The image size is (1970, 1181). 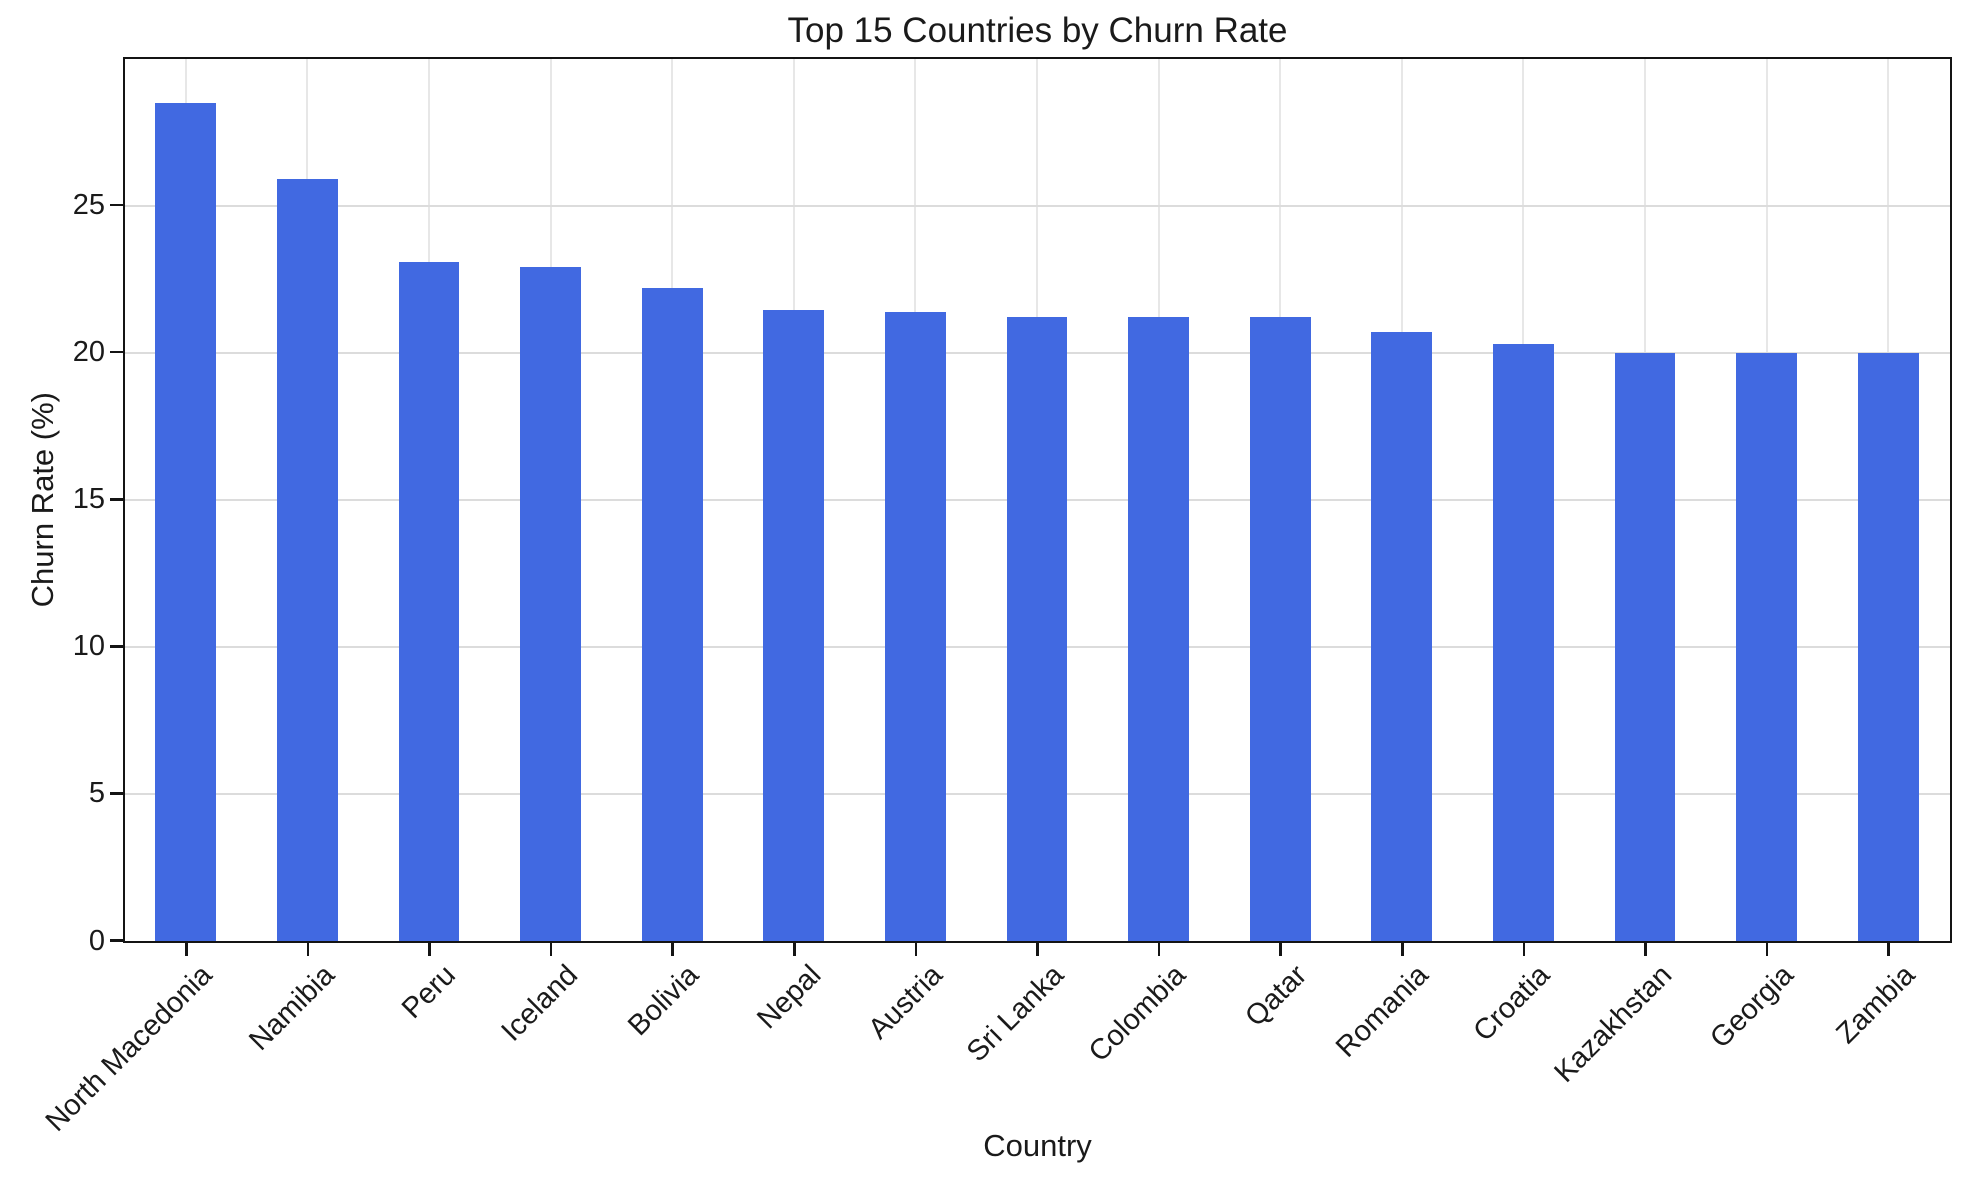 What do you see at coordinates (1613, 1024) in the screenshot?
I see `x-tick-label-kazakhstan: Kazakhstan` at bounding box center [1613, 1024].